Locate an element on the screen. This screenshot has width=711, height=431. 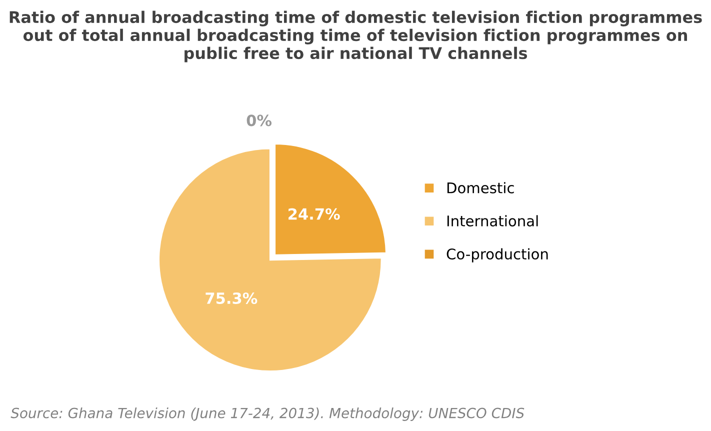
legend-label: Co-production is located at coordinates (497, 255).